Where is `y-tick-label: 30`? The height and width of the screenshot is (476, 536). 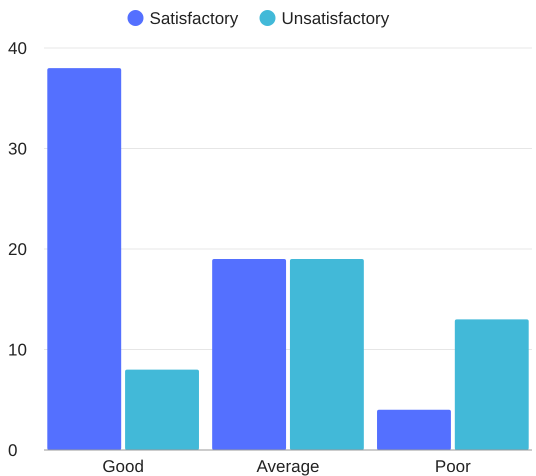 y-tick-label: 30 is located at coordinates (17, 148).